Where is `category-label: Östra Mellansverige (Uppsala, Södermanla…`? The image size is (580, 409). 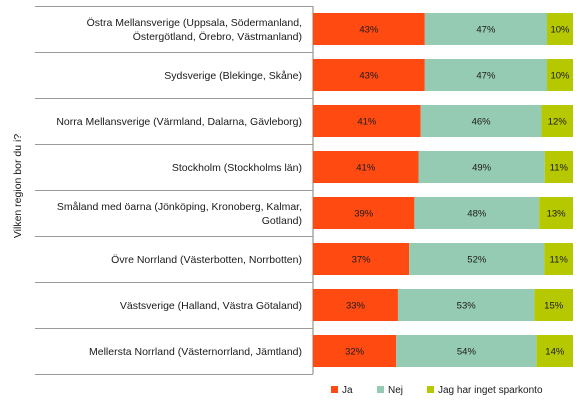 category-label: Östra Mellansverige (Uppsala, Södermanla… is located at coordinates (194, 23).